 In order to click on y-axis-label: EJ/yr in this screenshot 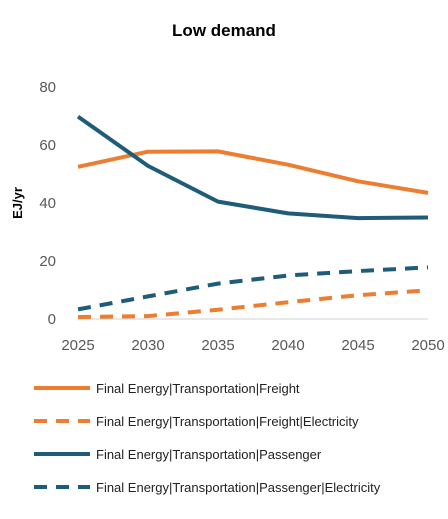, I will do `click(17, 203)`.